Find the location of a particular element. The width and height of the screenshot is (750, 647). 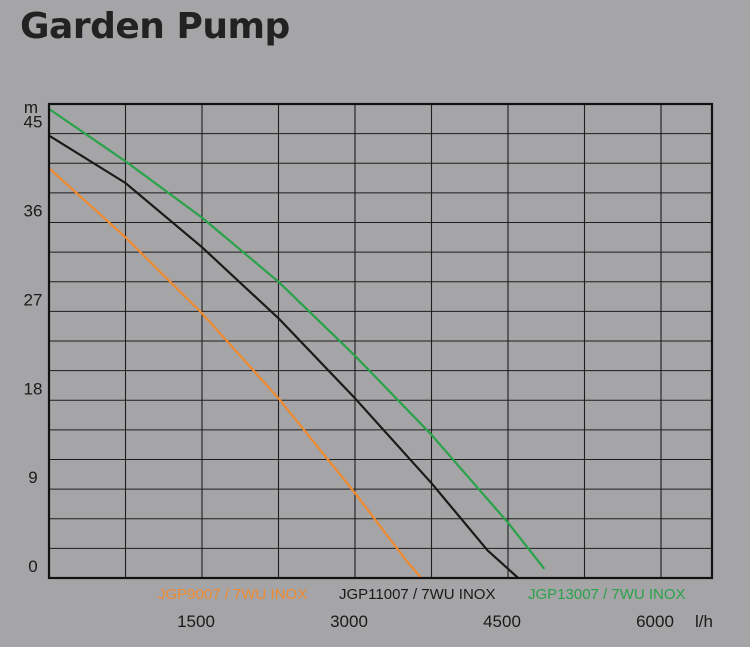

y-axis-ticks: 0 9 18 27 36 45 is located at coordinates (33, 344).